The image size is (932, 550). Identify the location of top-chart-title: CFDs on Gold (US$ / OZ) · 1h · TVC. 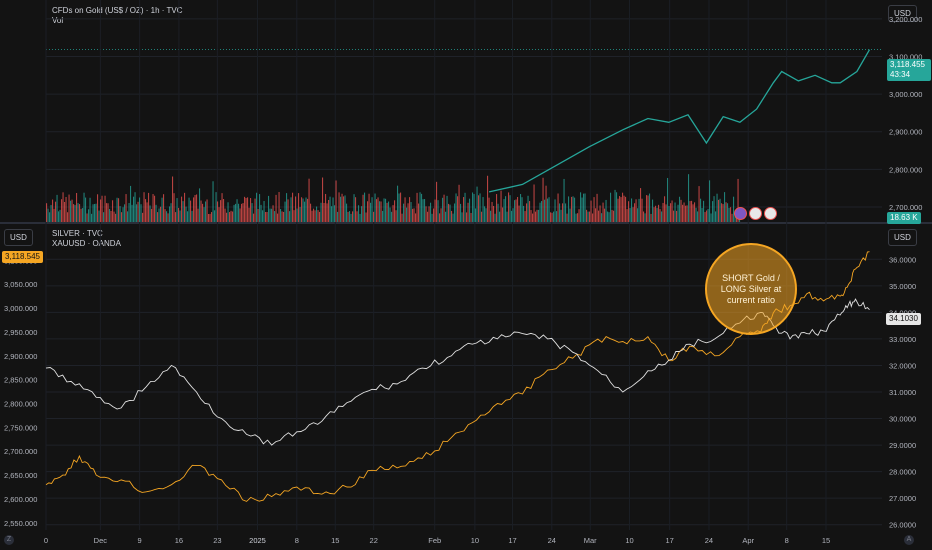
(117, 10).